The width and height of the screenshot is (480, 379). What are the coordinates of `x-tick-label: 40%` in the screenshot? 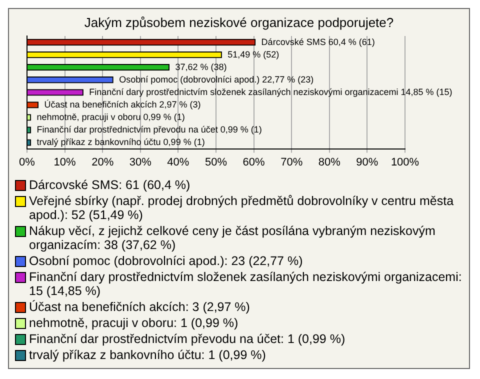 It's located at (178, 162).